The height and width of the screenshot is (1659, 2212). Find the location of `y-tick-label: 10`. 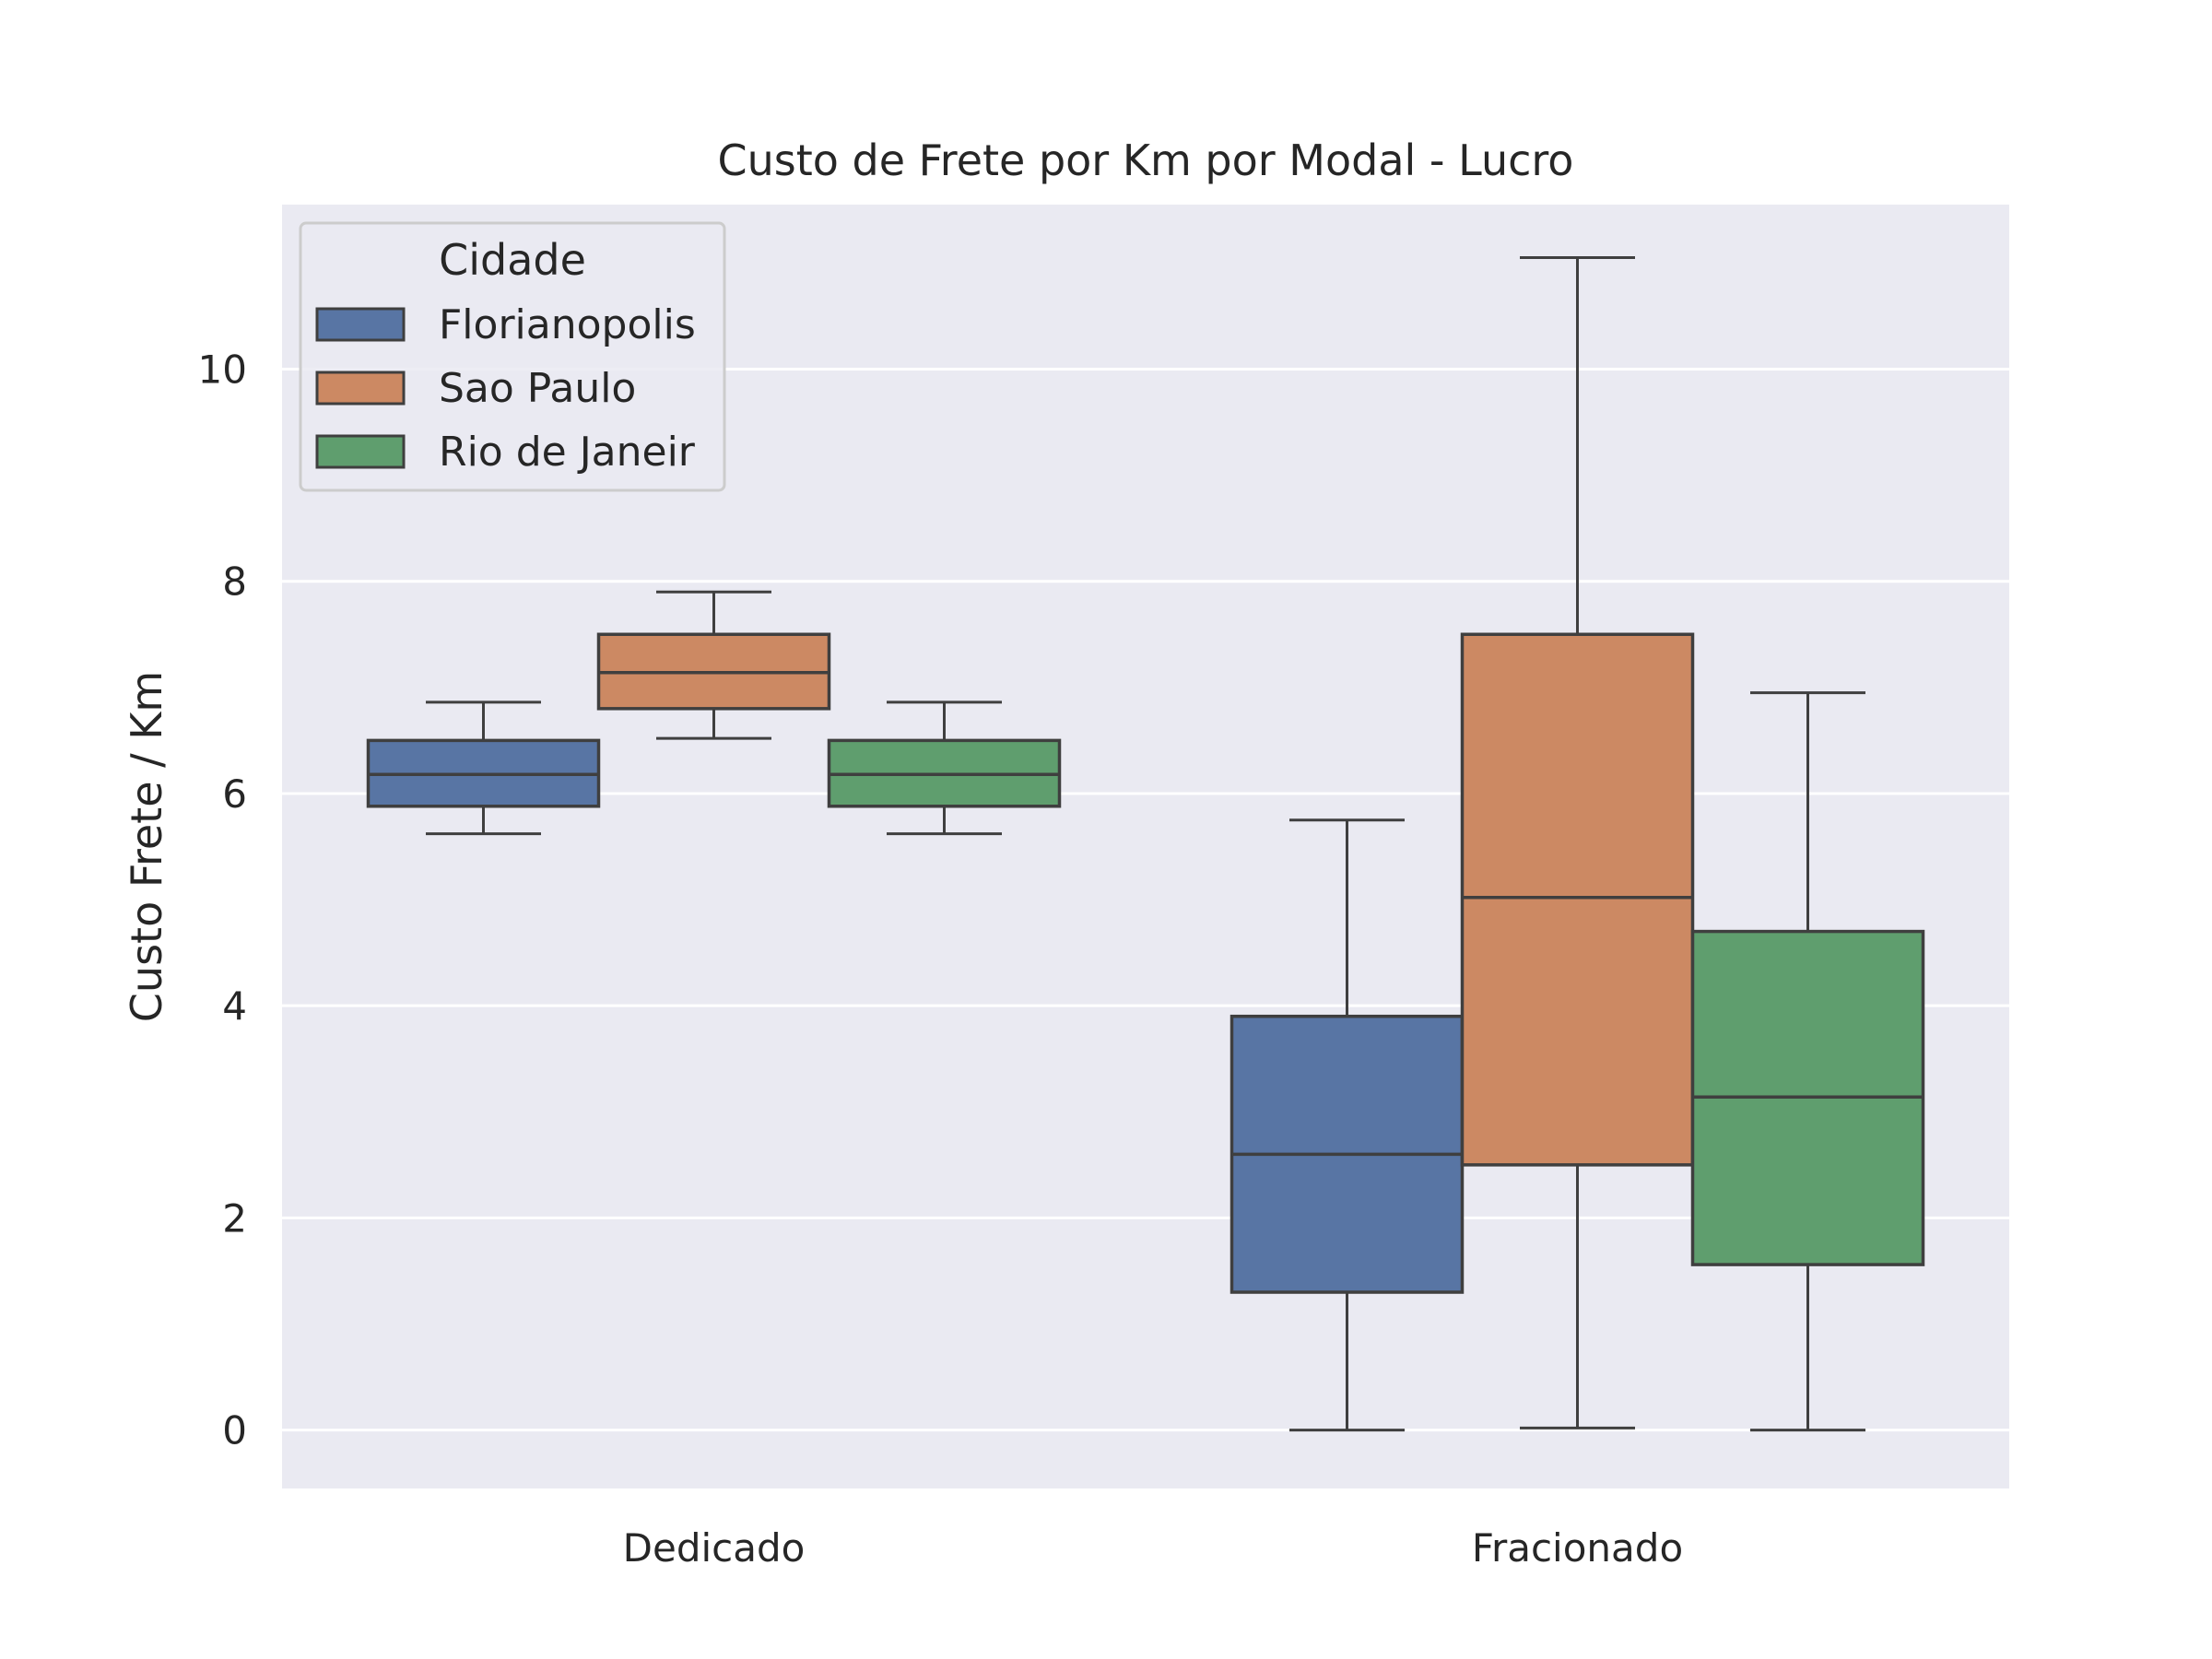

y-tick-label: 10 is located at coordinates (222, 369).